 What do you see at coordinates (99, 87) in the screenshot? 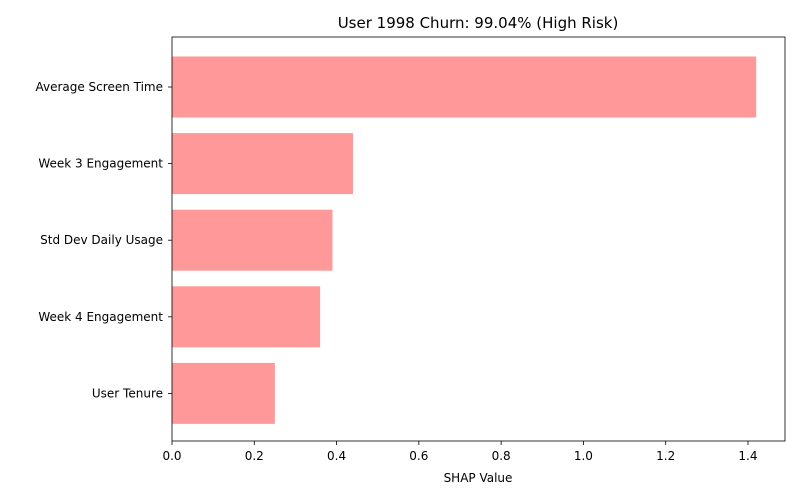
I see `y-tick-label: Average Screen Time` at bounding box center [99, 87].